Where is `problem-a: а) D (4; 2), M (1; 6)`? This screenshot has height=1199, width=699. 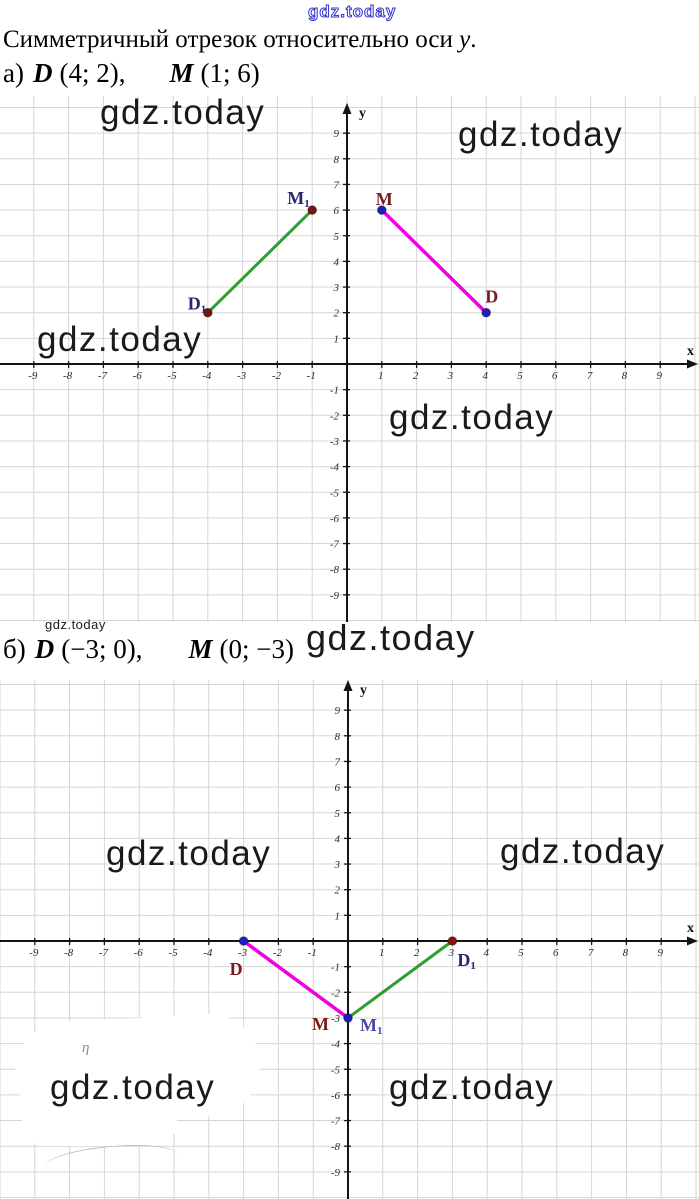 problem-a: а) D (4; 2), M (1; 6) is located at coordinates (131, 73).